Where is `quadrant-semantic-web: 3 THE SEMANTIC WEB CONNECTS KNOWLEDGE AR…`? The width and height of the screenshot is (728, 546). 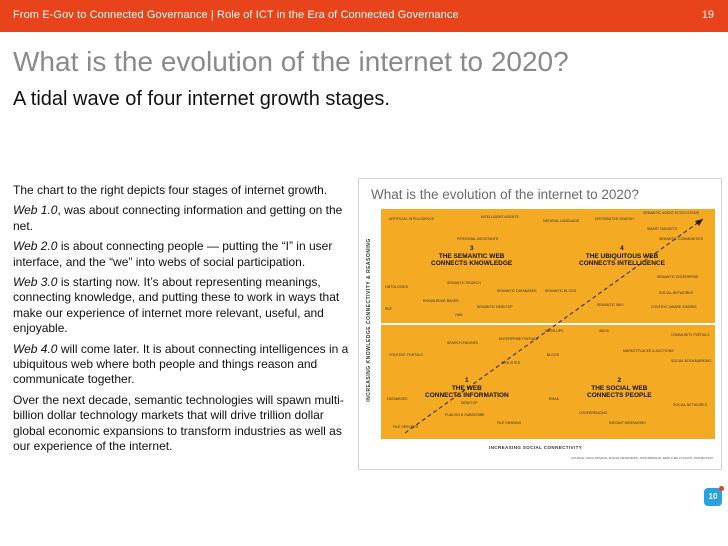 quadrant-semantic-web: 3 THE SEMANTIC WEB CONNECTS KNOWLEDGE AR… is located at coordinates (469, 266).